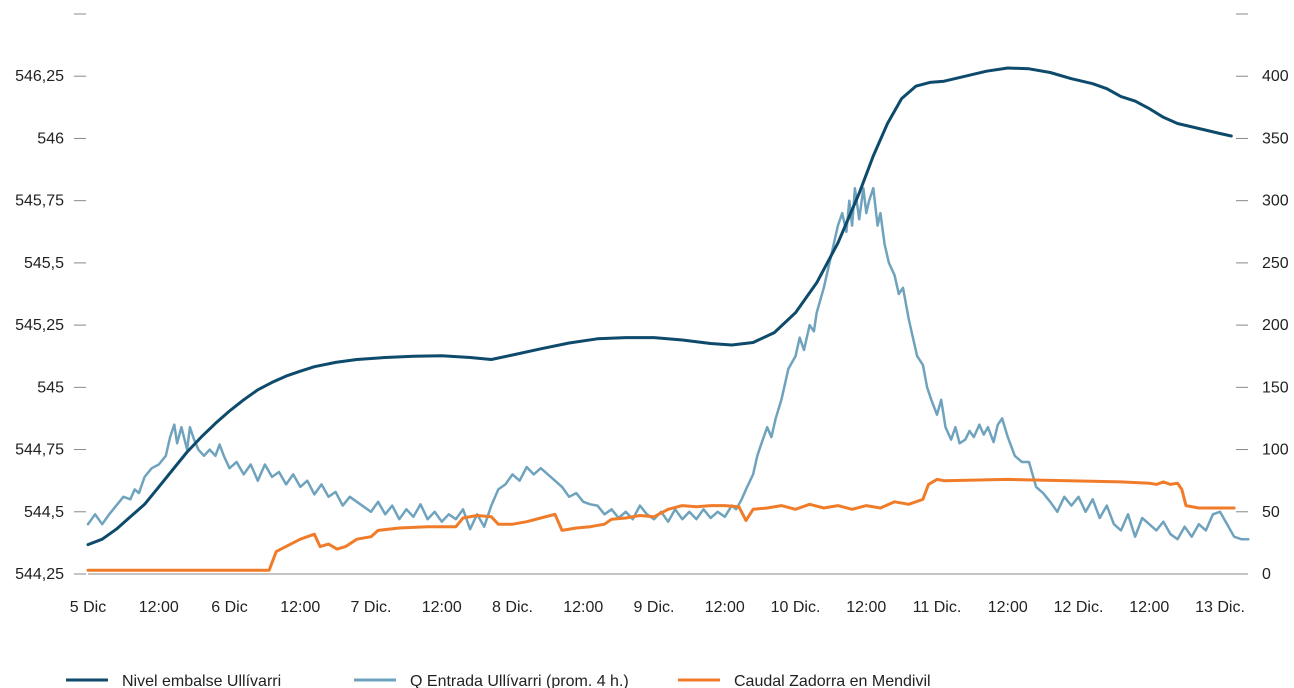 Image resolution: width=1294 pixels, height=688 pixels. What do you see at coordinates (1275, 325) in the screenshot?
I see `right-y-tick-label: 200` at bounding box center [1275, 325].